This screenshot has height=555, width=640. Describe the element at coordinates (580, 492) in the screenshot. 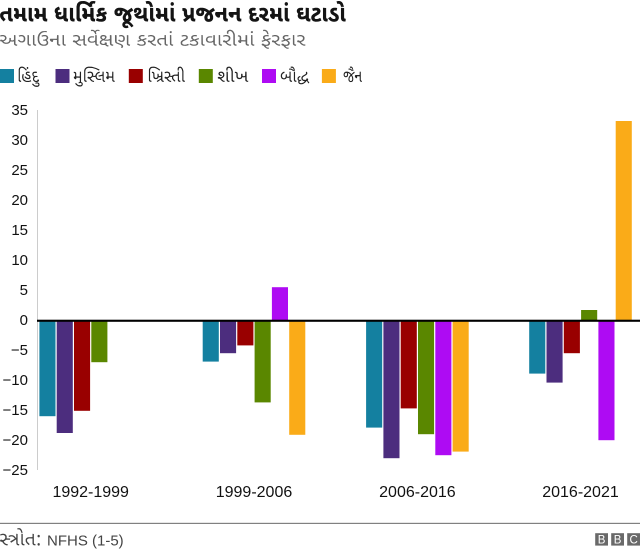

I see `svg-text: 2016-2021` at that location.